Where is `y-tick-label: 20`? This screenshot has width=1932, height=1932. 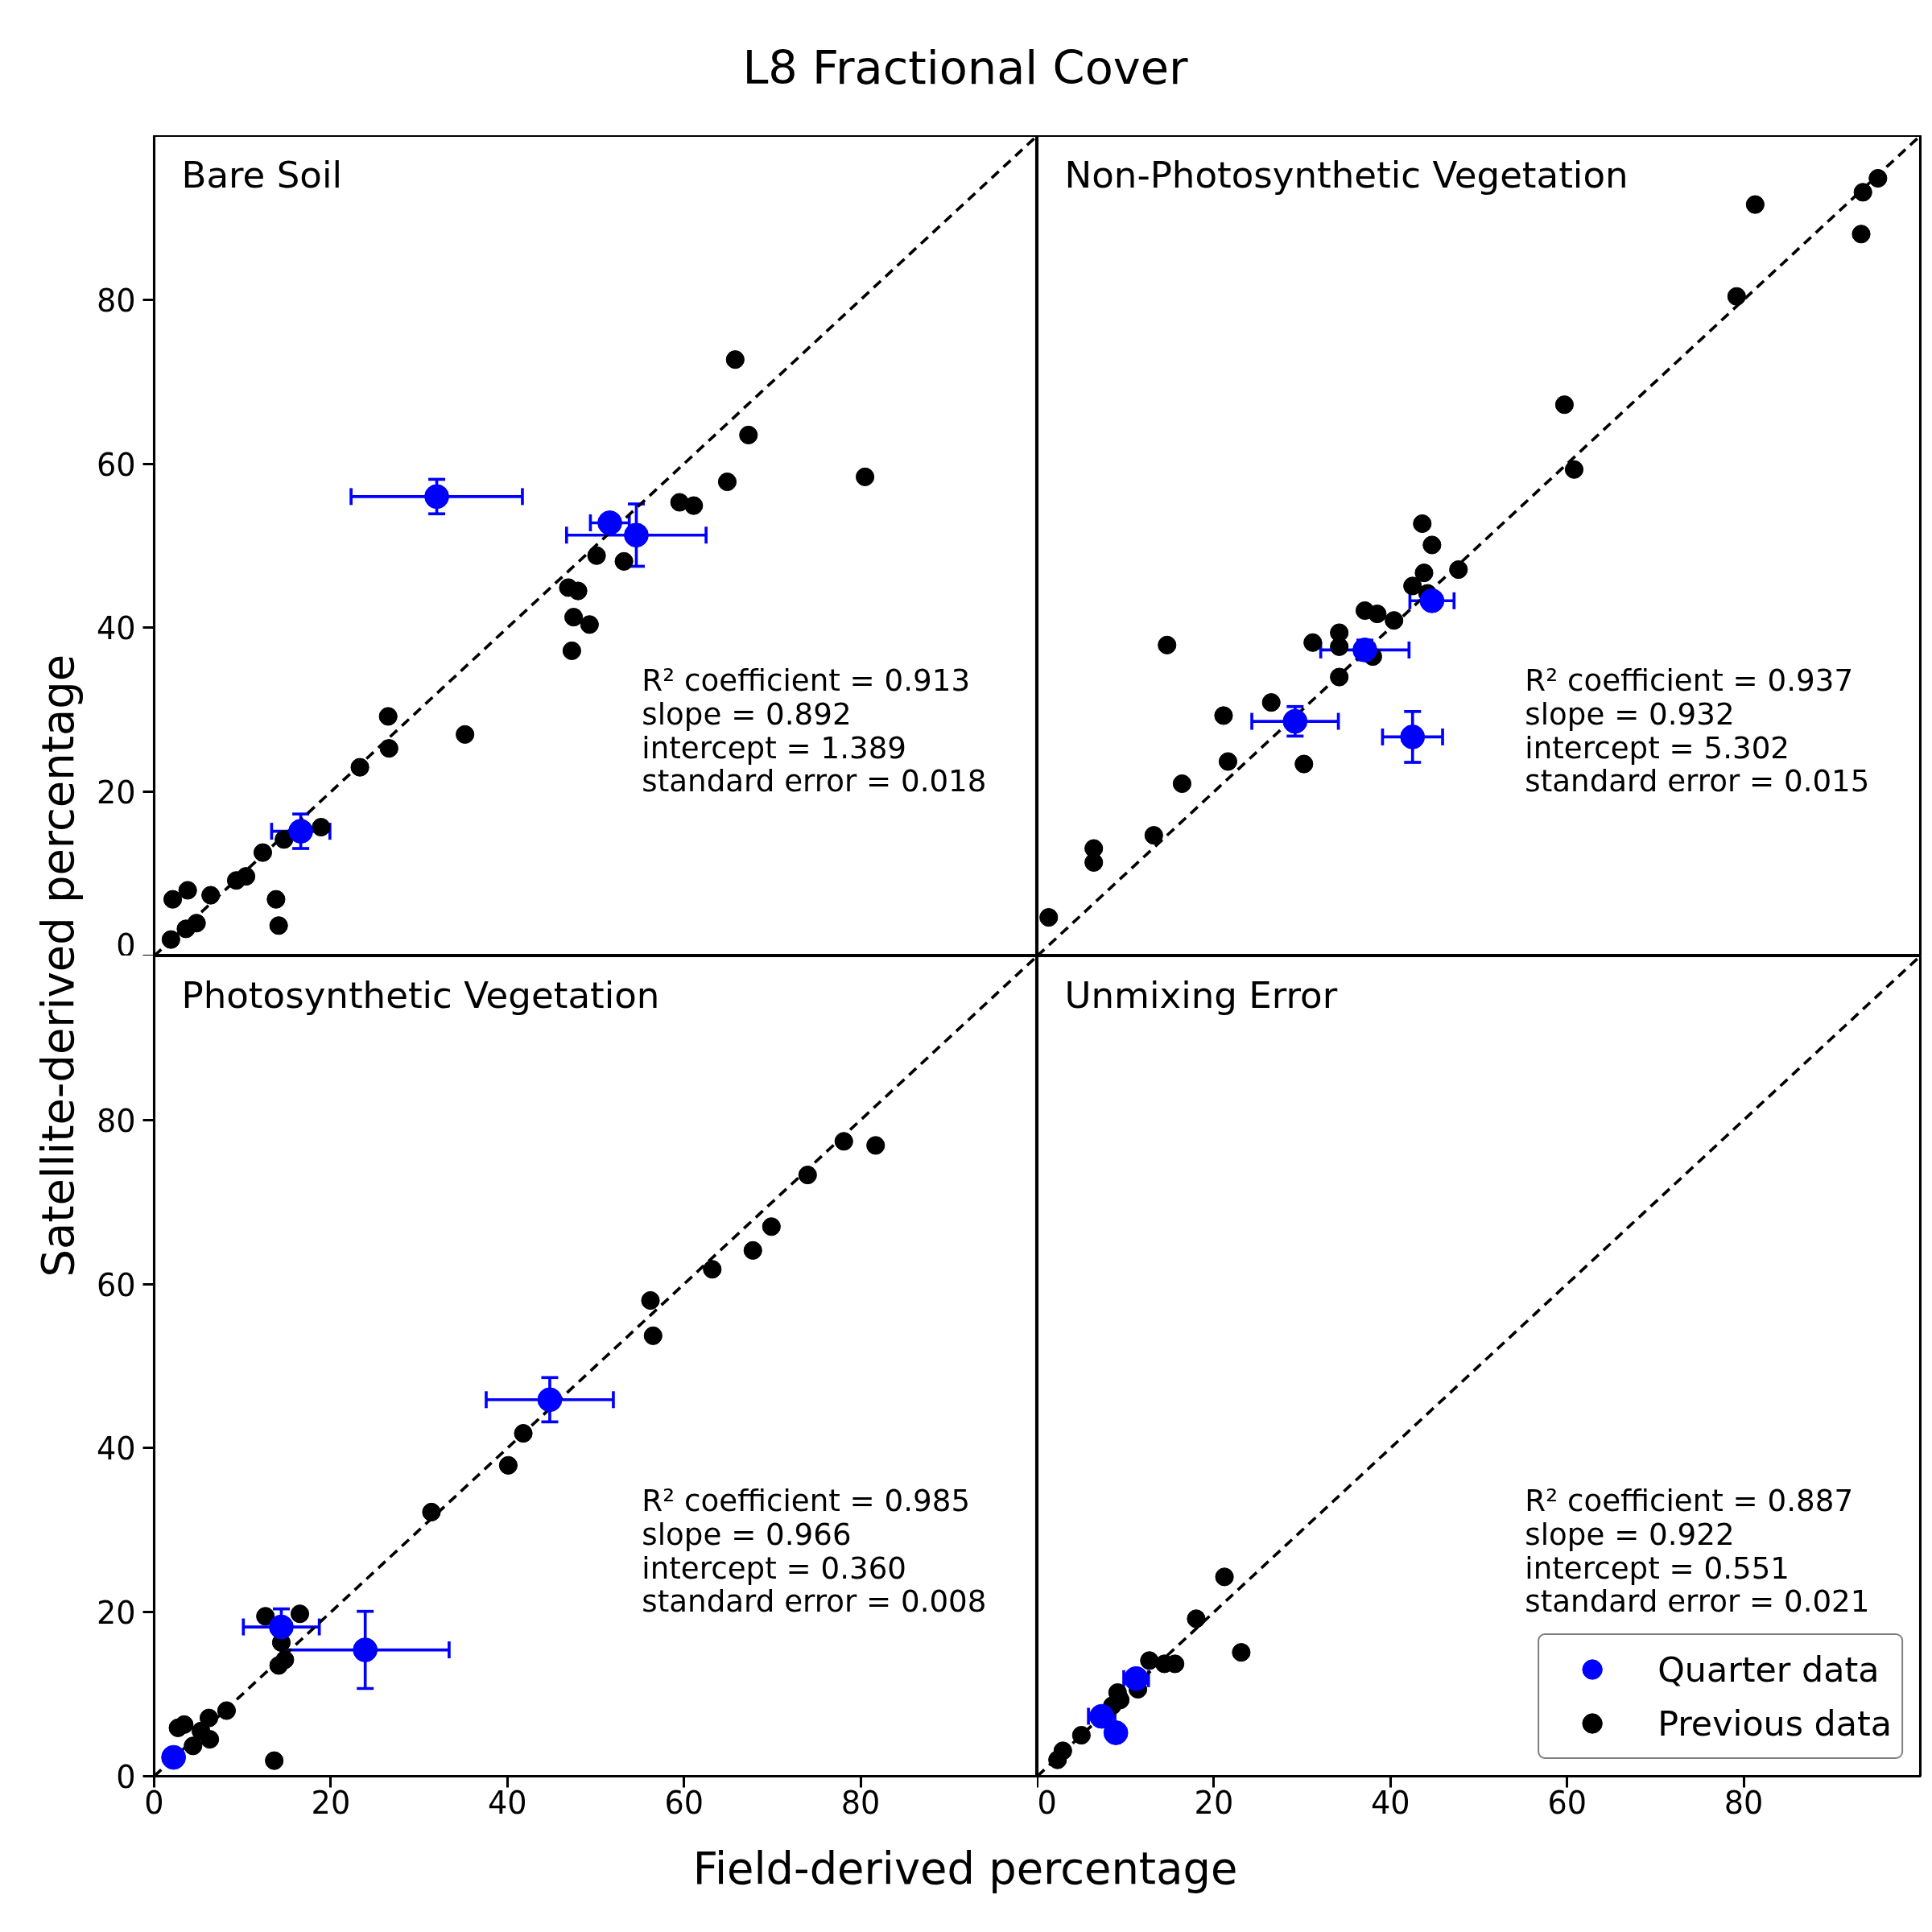
y-tick-label: 20 is located at coordinates (116, 793).